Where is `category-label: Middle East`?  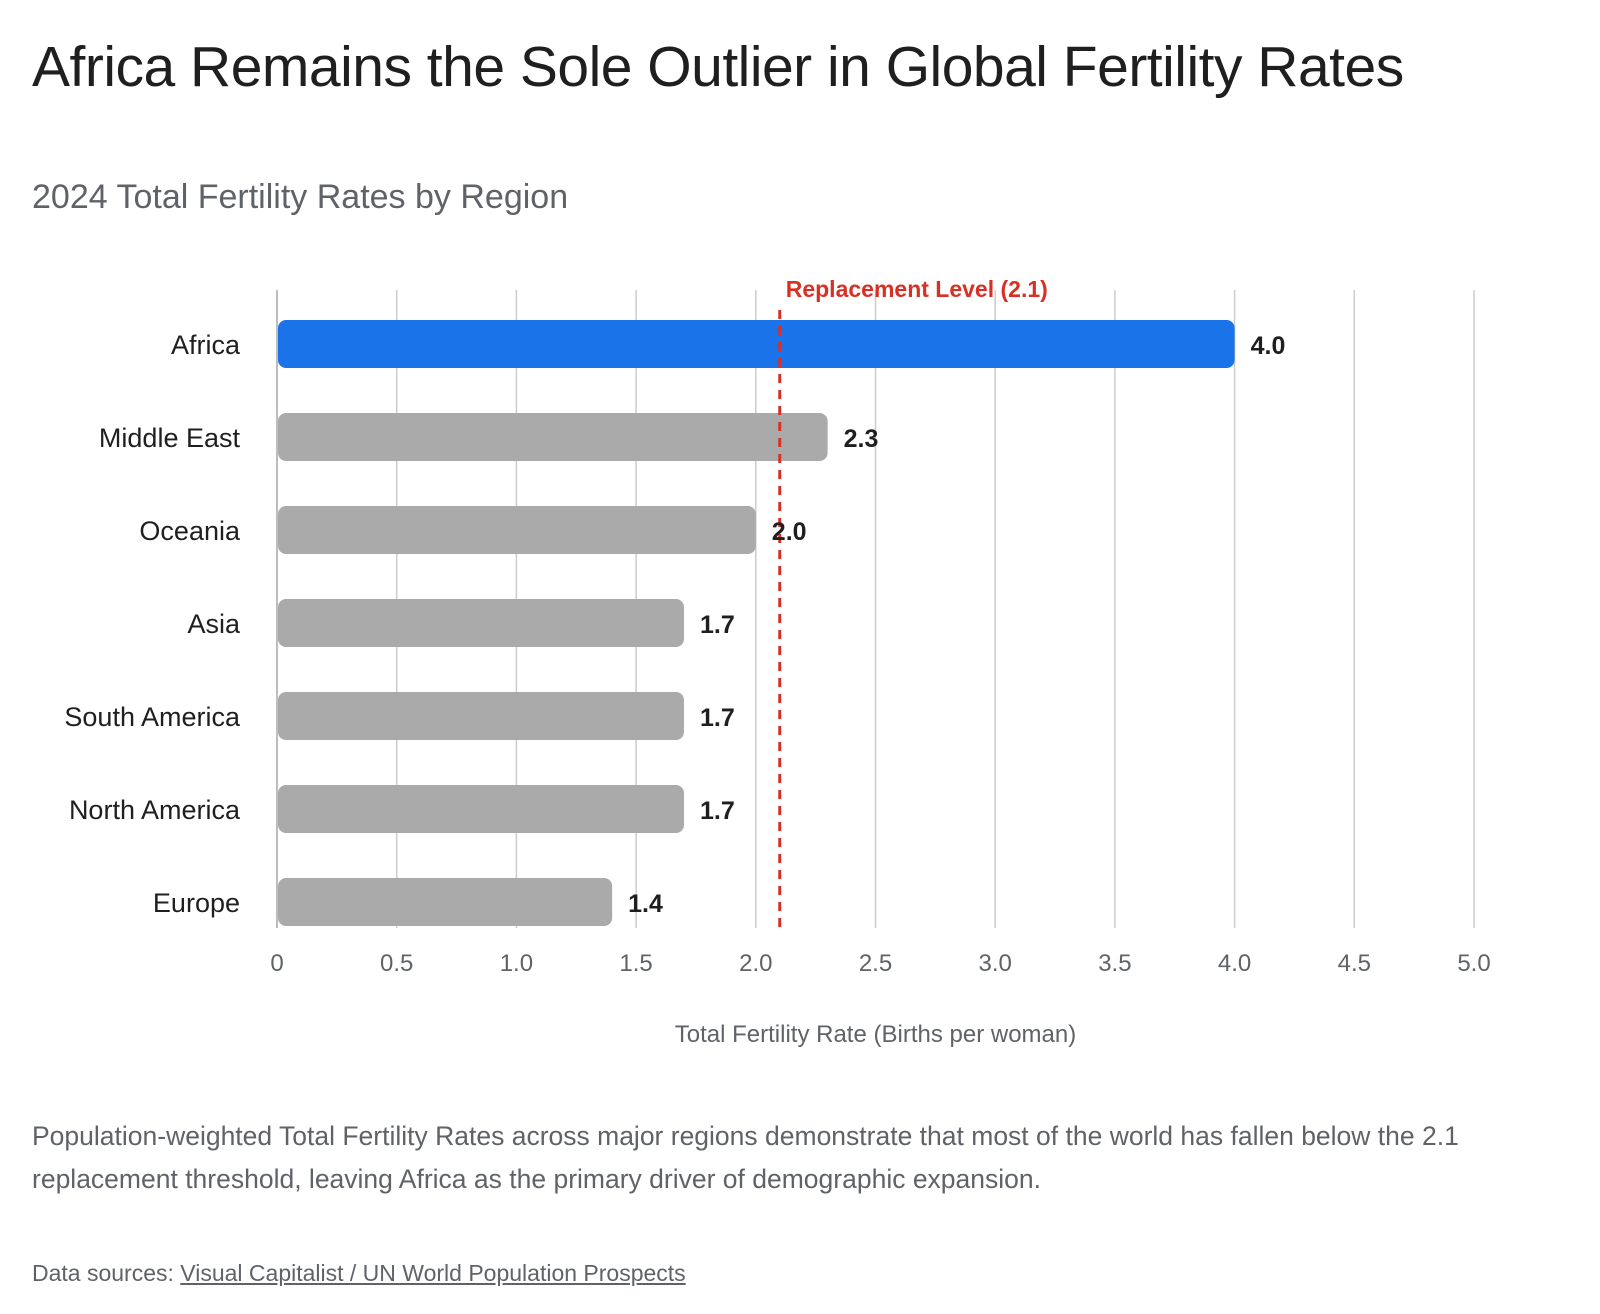 category-label: Middle East is located at coordinates (170, 438).